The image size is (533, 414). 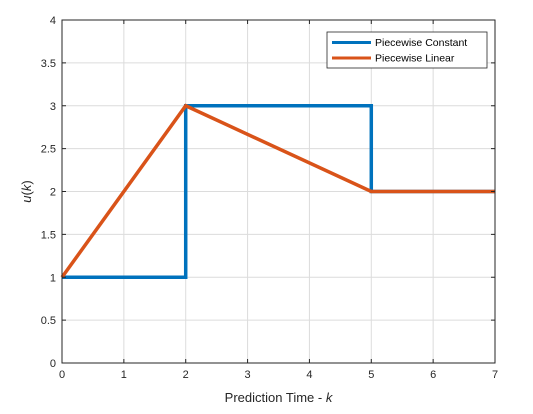 What do you see at coordinates (309, 375) in the screenshot?
I see `x-tick-label: 4` at bounding box center [309, 375].